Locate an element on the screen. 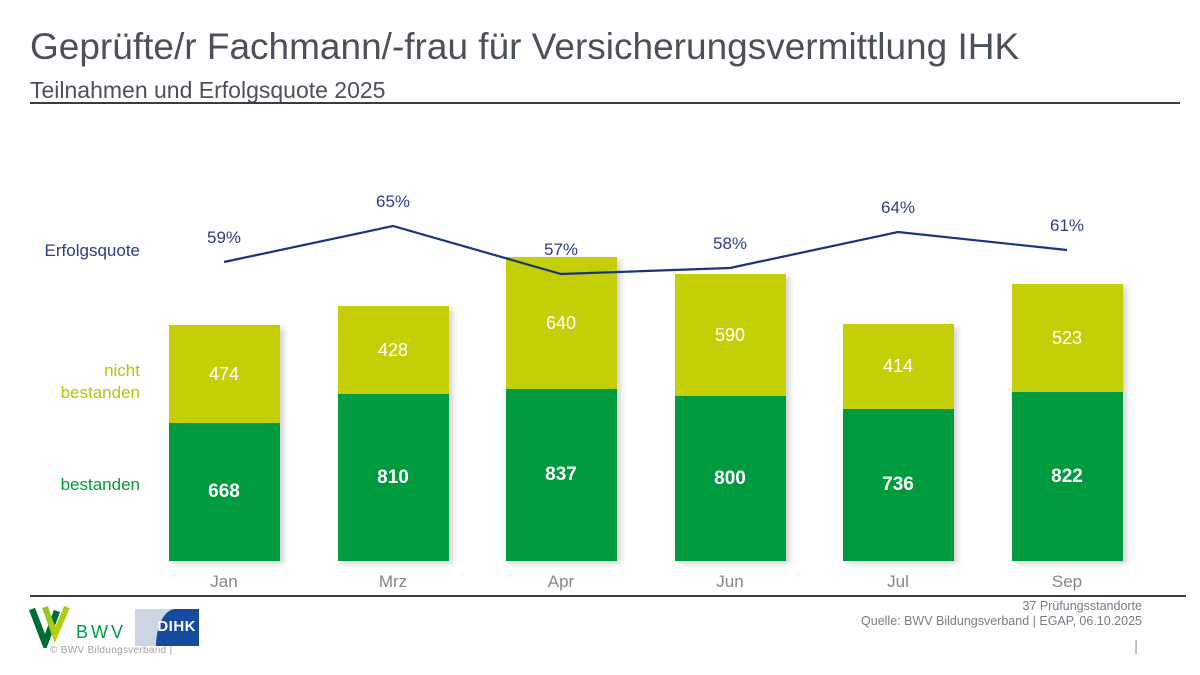 This screenshot has width=1200, height=675. footer-divider is located at coordinates (608, 596).